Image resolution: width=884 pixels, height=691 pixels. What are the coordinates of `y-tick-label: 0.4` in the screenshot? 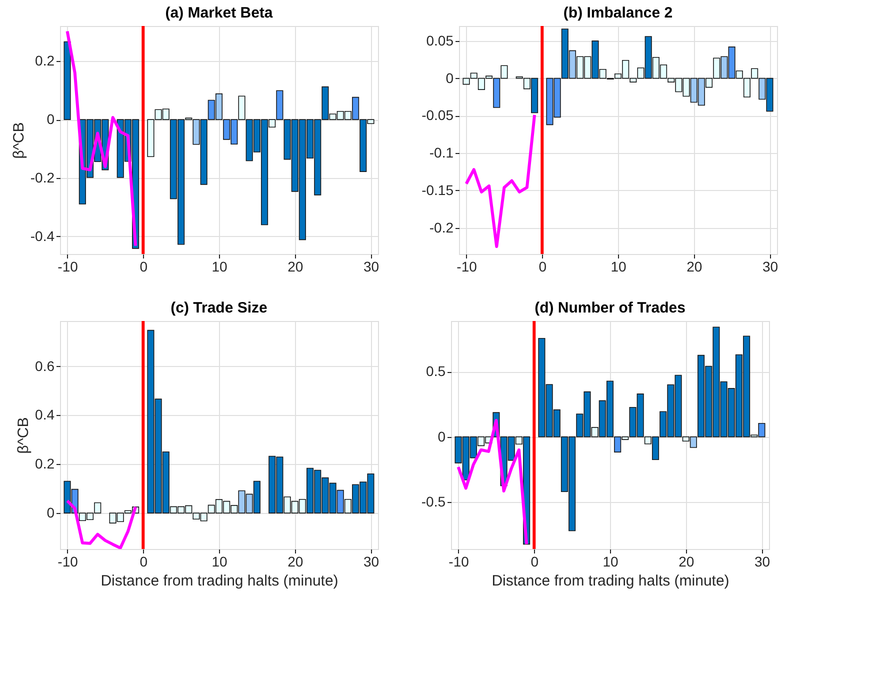 It's located at (45, 414).